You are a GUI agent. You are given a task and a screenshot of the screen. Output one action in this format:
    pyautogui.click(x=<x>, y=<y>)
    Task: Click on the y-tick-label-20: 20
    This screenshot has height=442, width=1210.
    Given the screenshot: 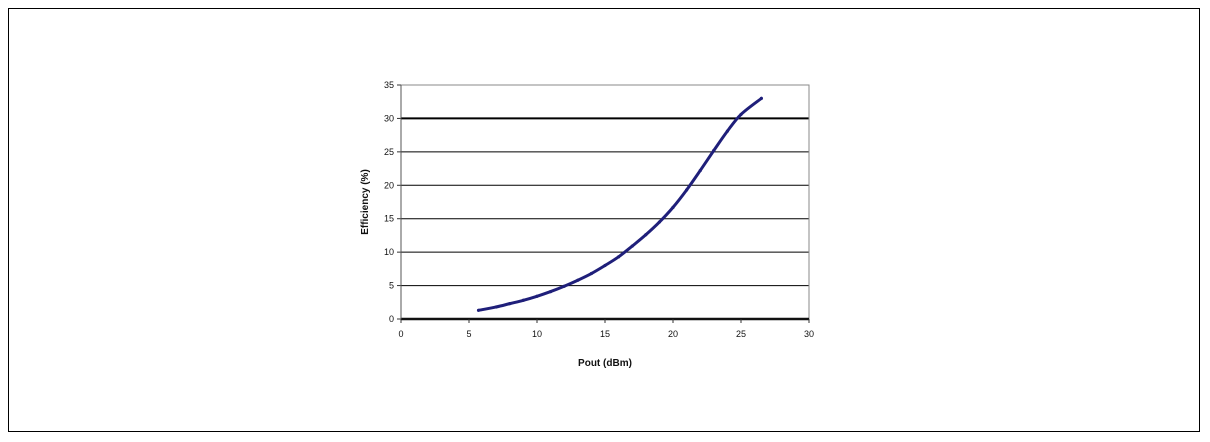 What is the action you would take?
    pyautogui.click(x=389, y=185)
    